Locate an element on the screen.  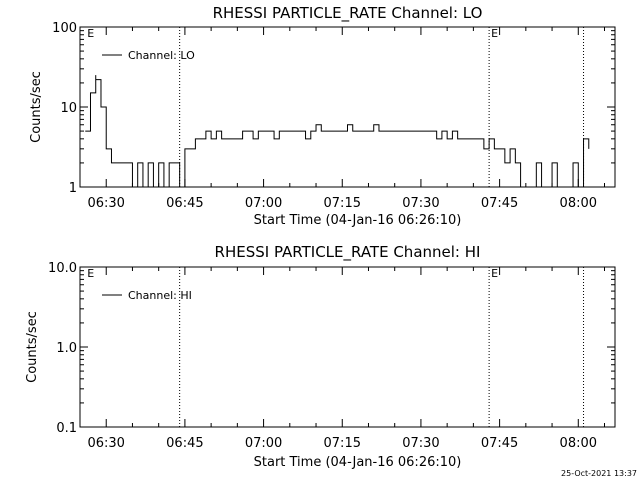
hi-y-axis-label: Counts/sec is located at coordinates (32, 347).